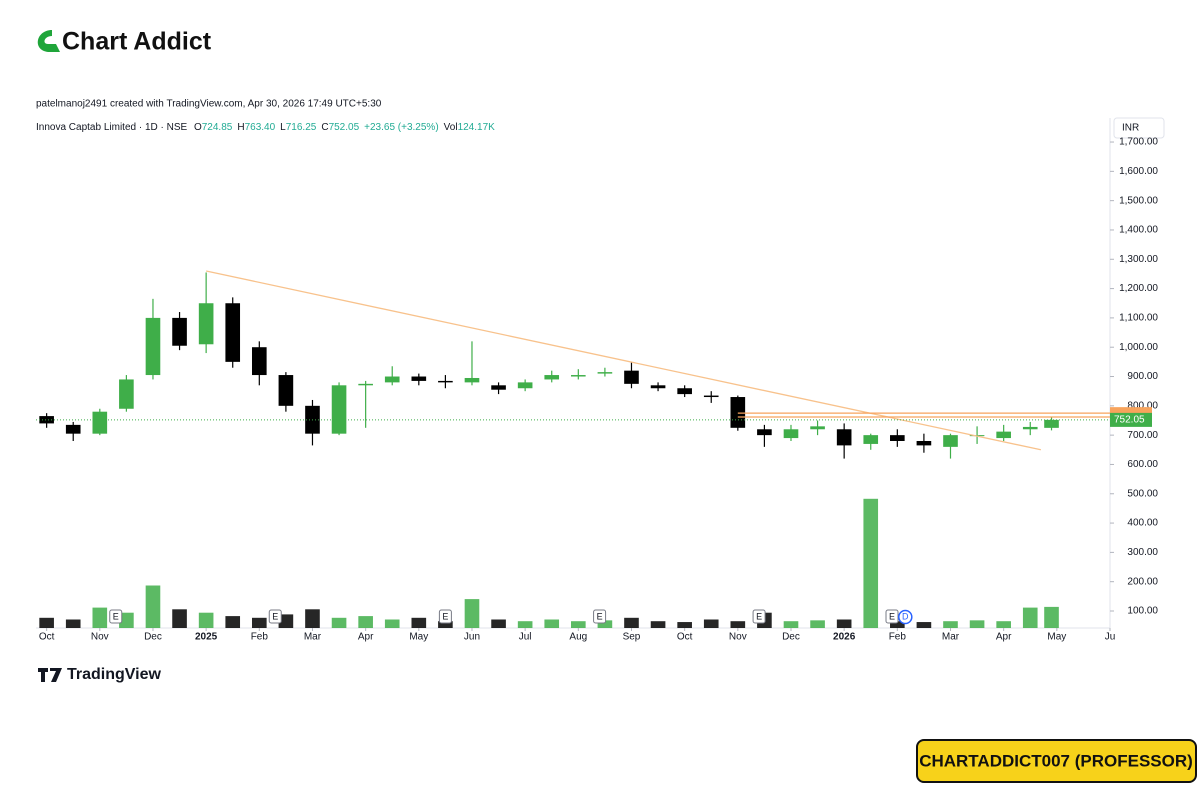 The width and height of the screenshot is (1200, 795). I want to click on logo-icon, so click(48, 41).